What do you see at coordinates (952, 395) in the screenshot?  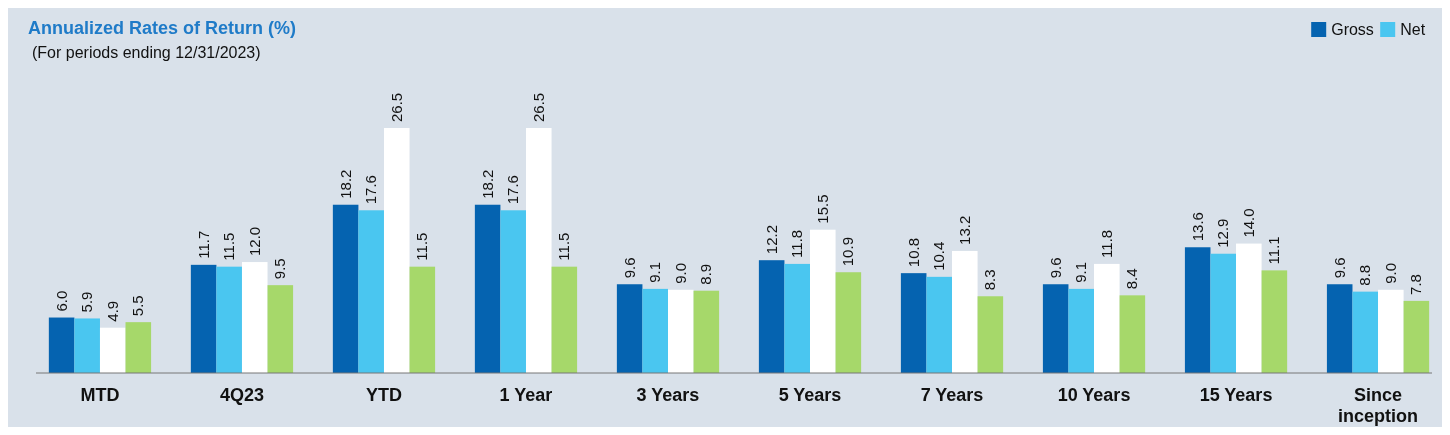 I see `x-tick-label: 7 Years` at bounding box center [952, 395].